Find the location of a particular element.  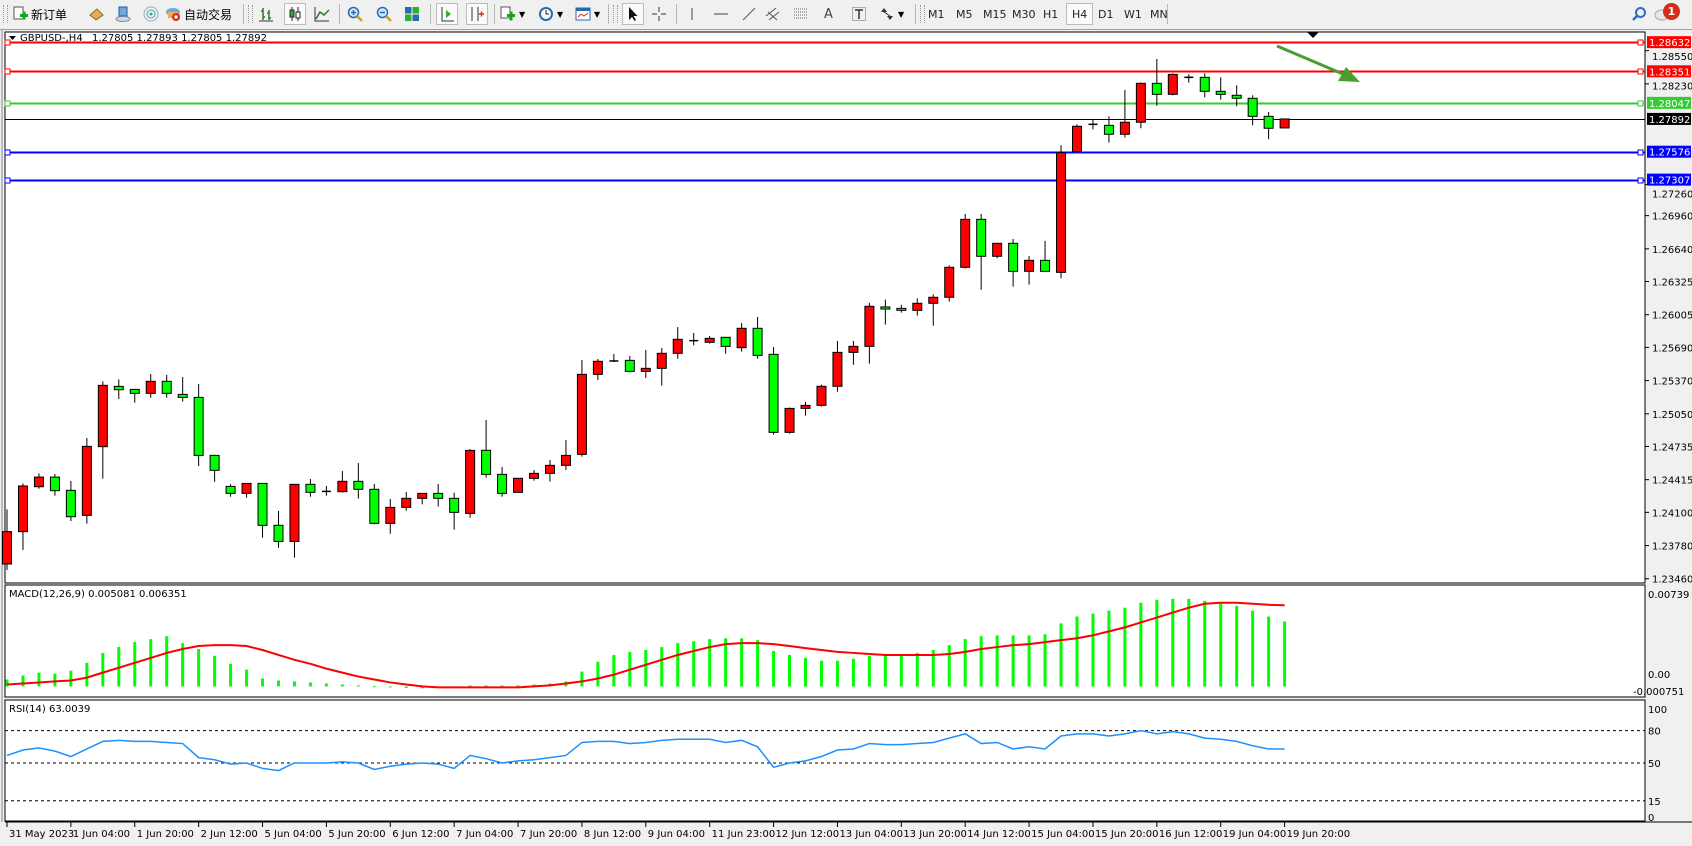

indicators-button: ▼ is located at coordinates (512, 14).